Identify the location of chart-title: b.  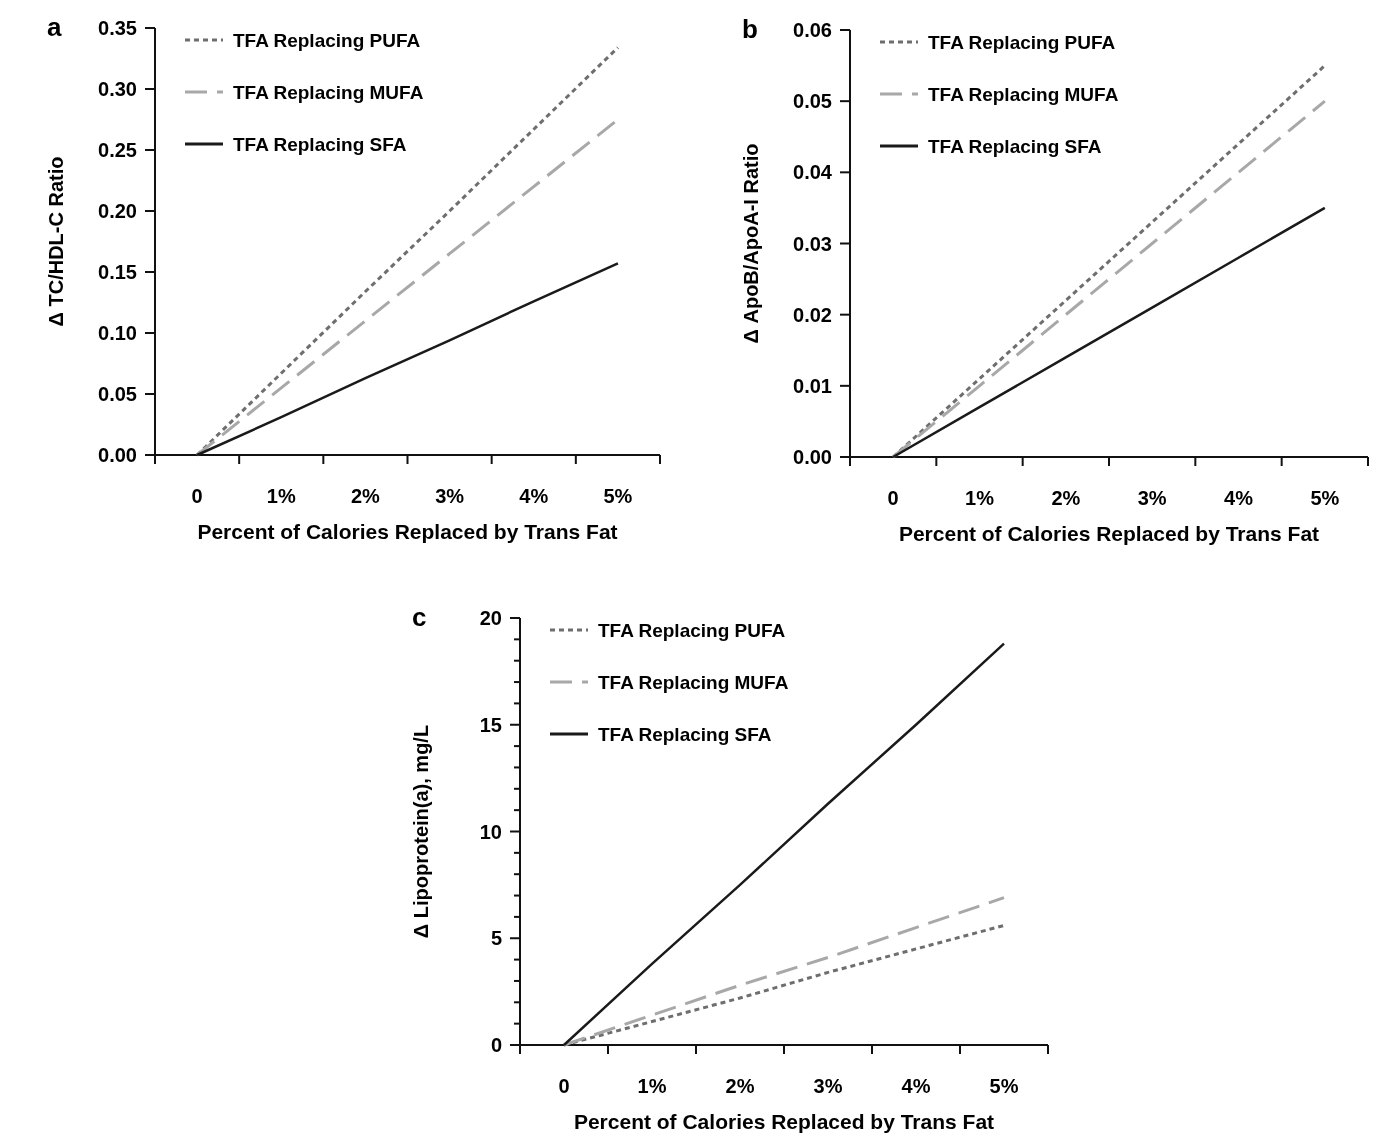
(750, 29).